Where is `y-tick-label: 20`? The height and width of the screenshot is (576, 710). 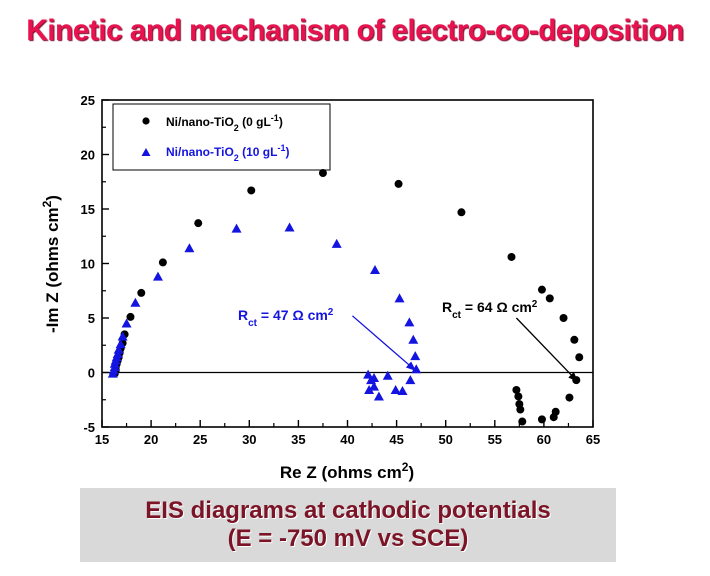 y-tick-label: 20 is located at coordinates (88, 155).